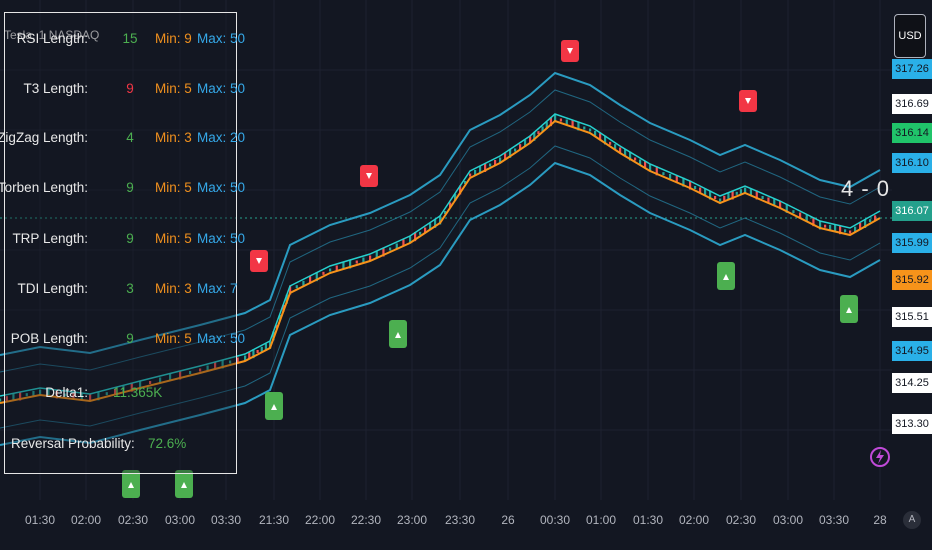  What do you see at coordinates (508, 520) in the screenshot?
I see `time-label: 26` at bounding box center [508, 520].